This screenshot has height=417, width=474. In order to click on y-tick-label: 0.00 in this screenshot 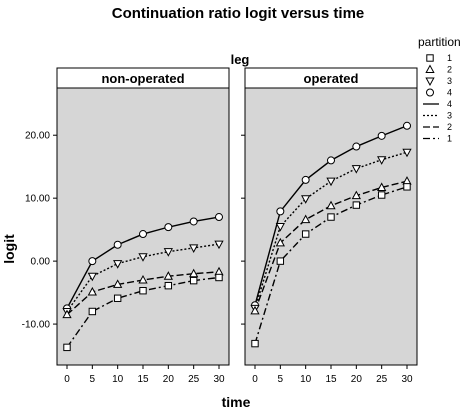, I will do `click(41, 262)`.